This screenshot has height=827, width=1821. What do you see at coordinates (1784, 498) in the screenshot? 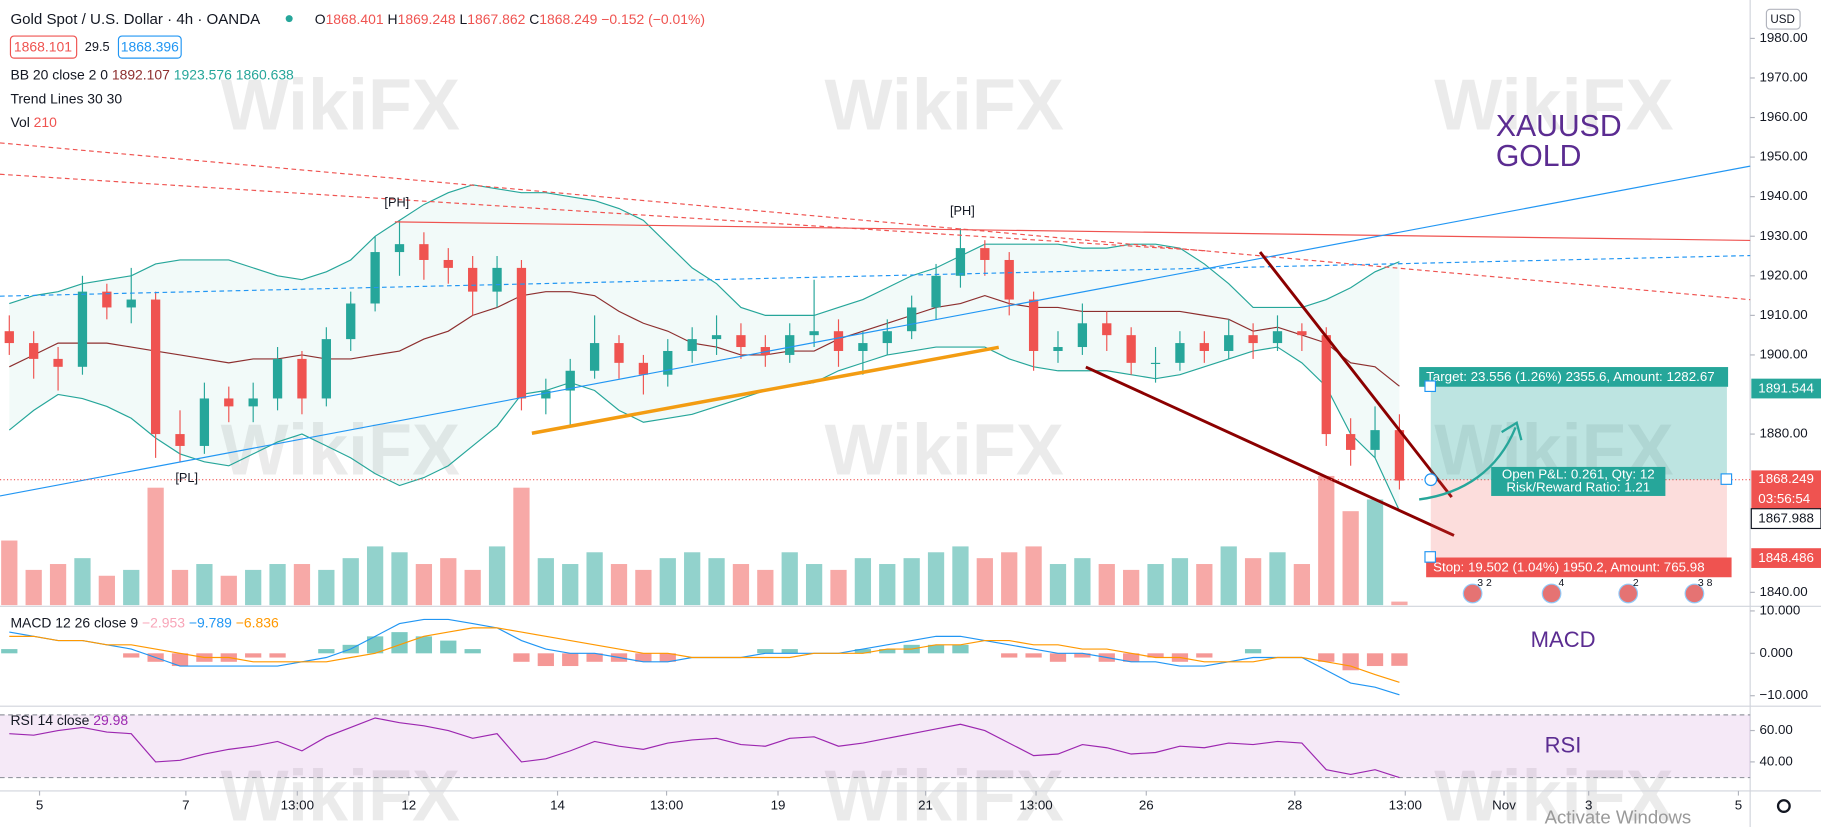
I see `countdown: 03:56:54` at bounding box center [1784, 498].